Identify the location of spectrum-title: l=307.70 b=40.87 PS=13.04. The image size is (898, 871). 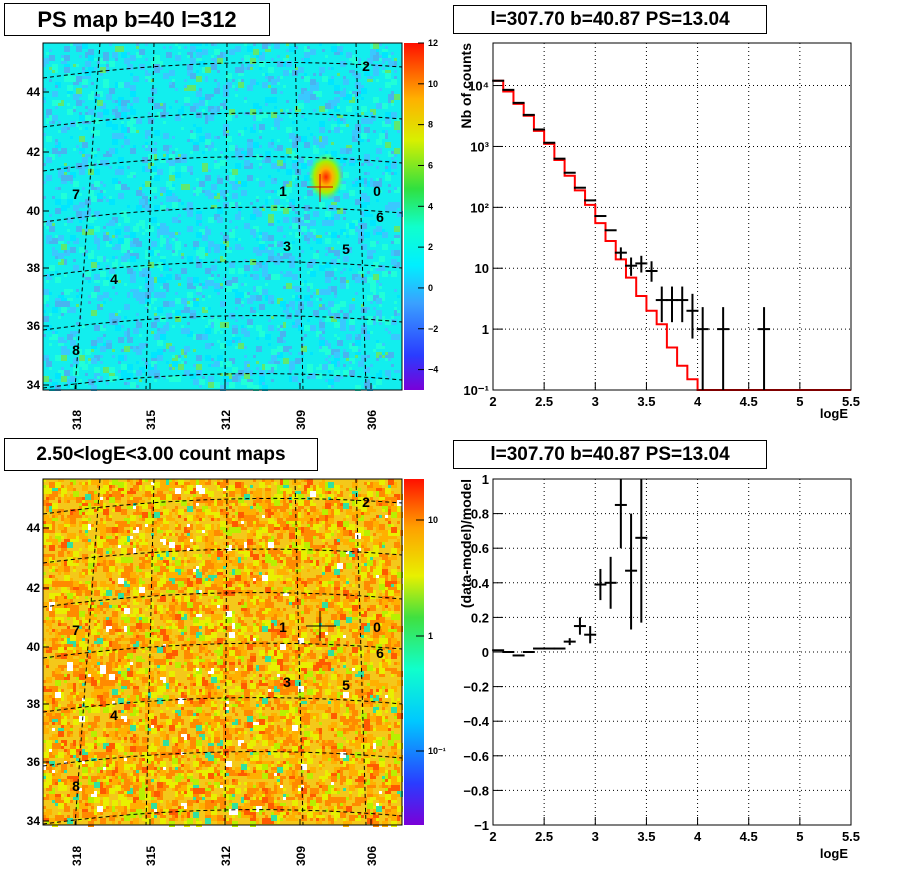
(610, 19).